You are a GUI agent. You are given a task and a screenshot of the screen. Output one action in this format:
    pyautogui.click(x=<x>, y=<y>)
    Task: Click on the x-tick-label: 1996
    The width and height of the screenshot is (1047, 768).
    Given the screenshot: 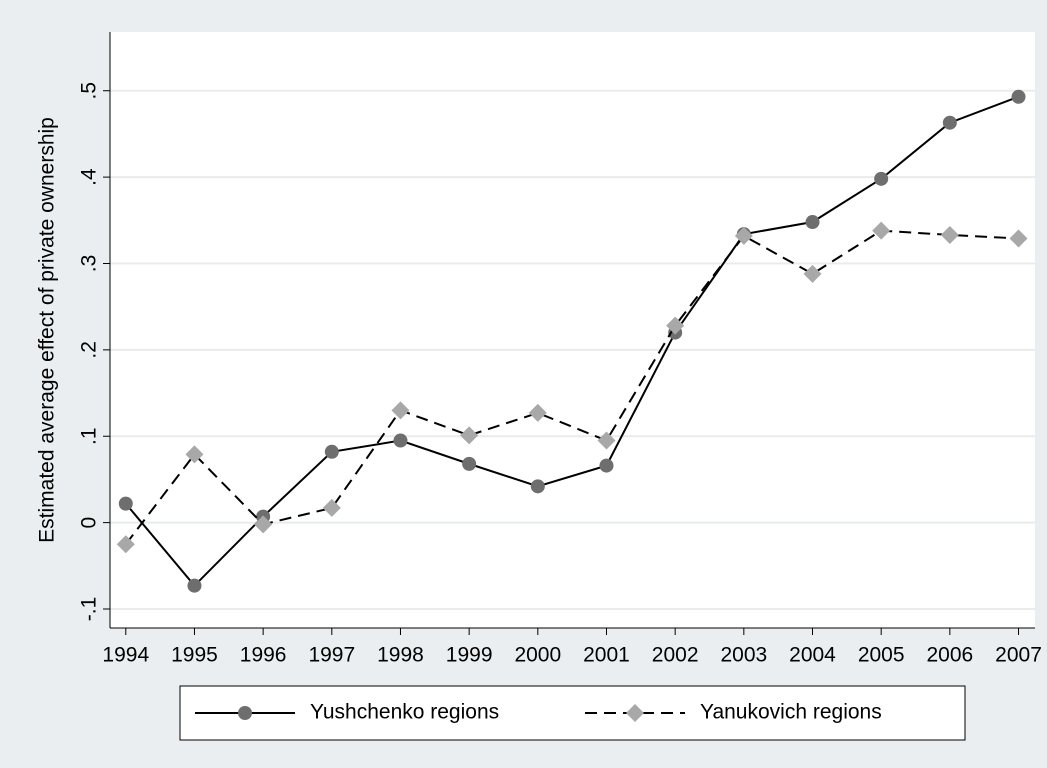 What is the action you would take?
    pyautogui.click(x=263, y=655)
    